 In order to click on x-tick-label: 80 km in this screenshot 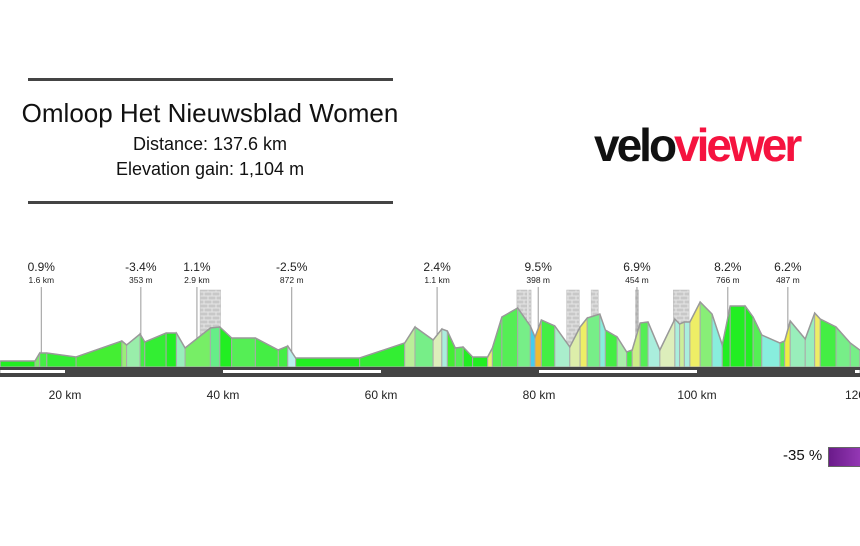, I will do `click(539, 395)`.